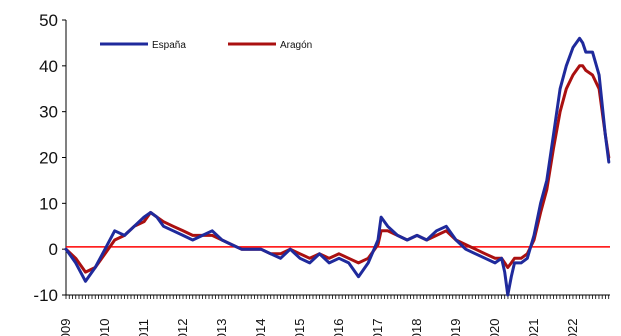 The height and width of the screenshot is (336, 621). Describe the element at coordinates (455, 327) in the screenshot. I see `x-tick-label: 2019` at that location.